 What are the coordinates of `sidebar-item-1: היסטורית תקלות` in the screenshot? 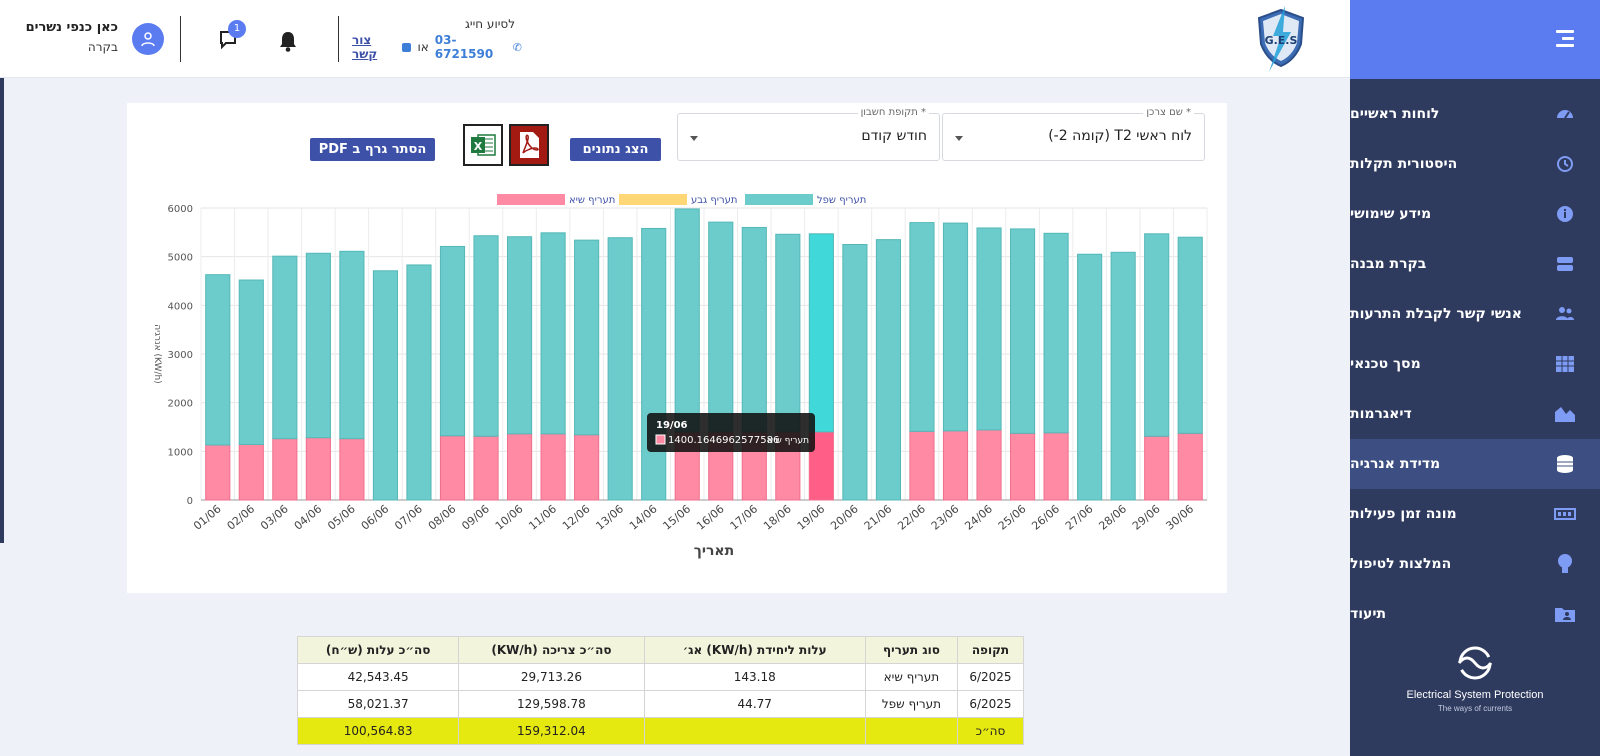 It's located at (1475, 164).